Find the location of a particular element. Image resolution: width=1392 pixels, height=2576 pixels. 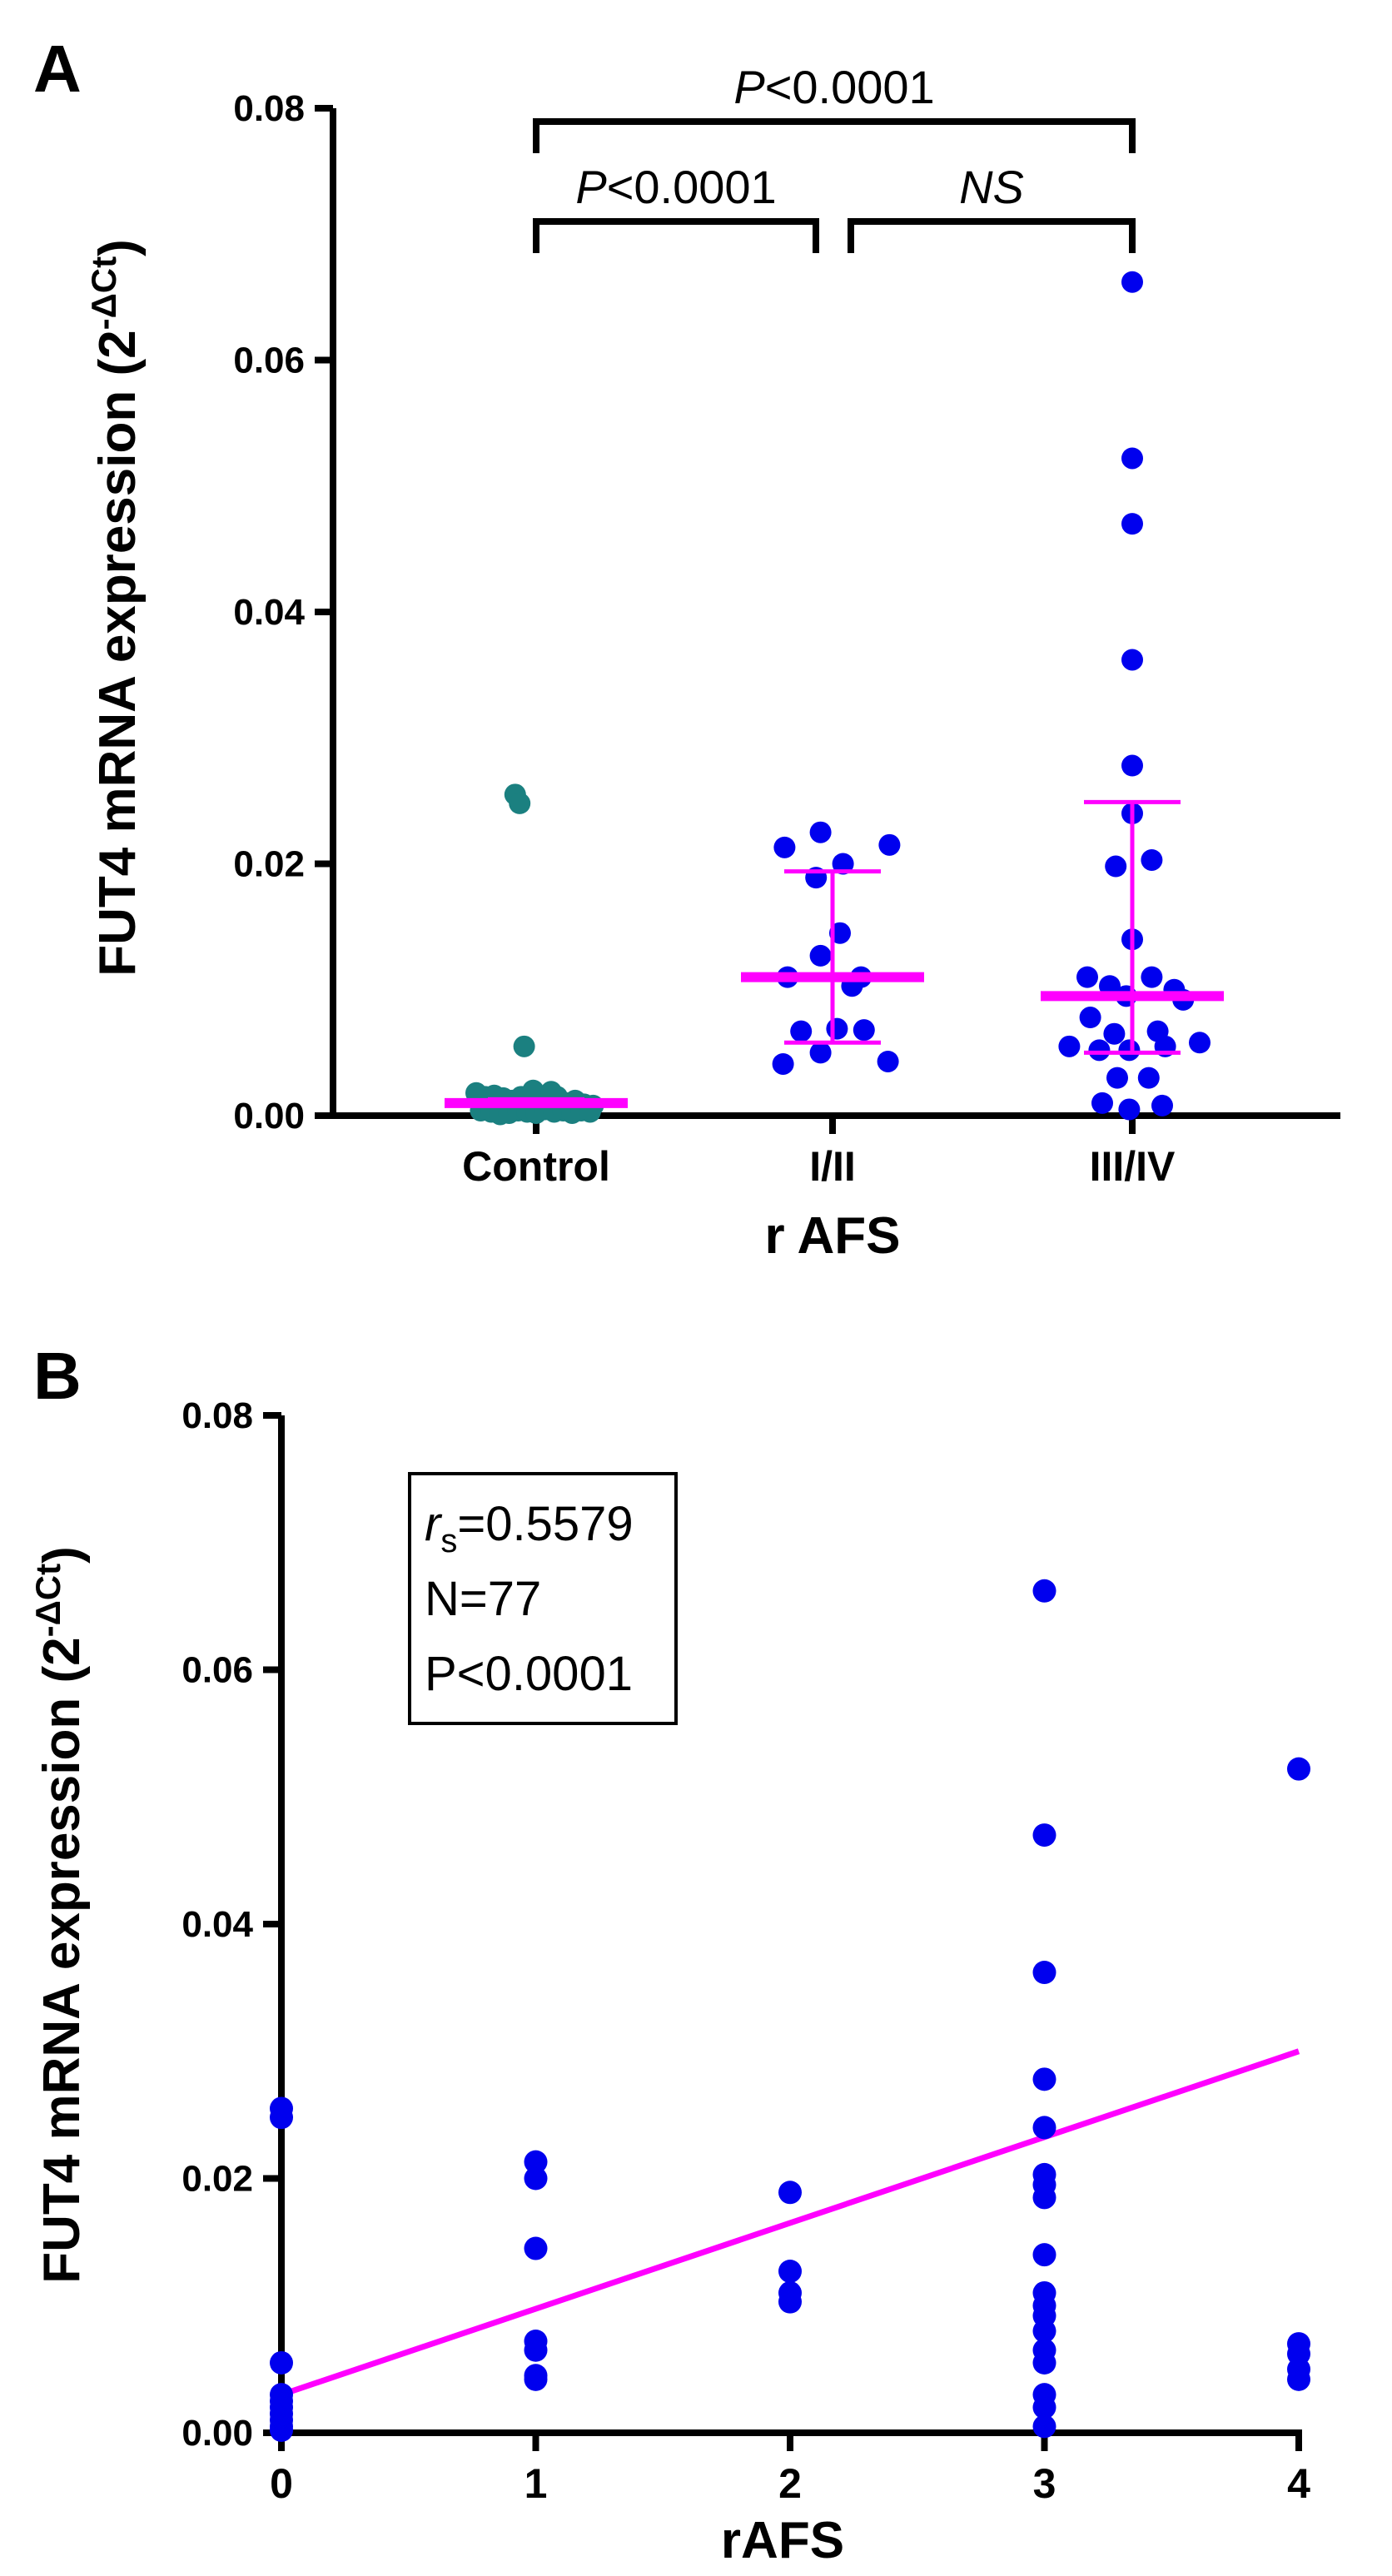

x-tick-label: 1 is located at coordinates (536, 2483).